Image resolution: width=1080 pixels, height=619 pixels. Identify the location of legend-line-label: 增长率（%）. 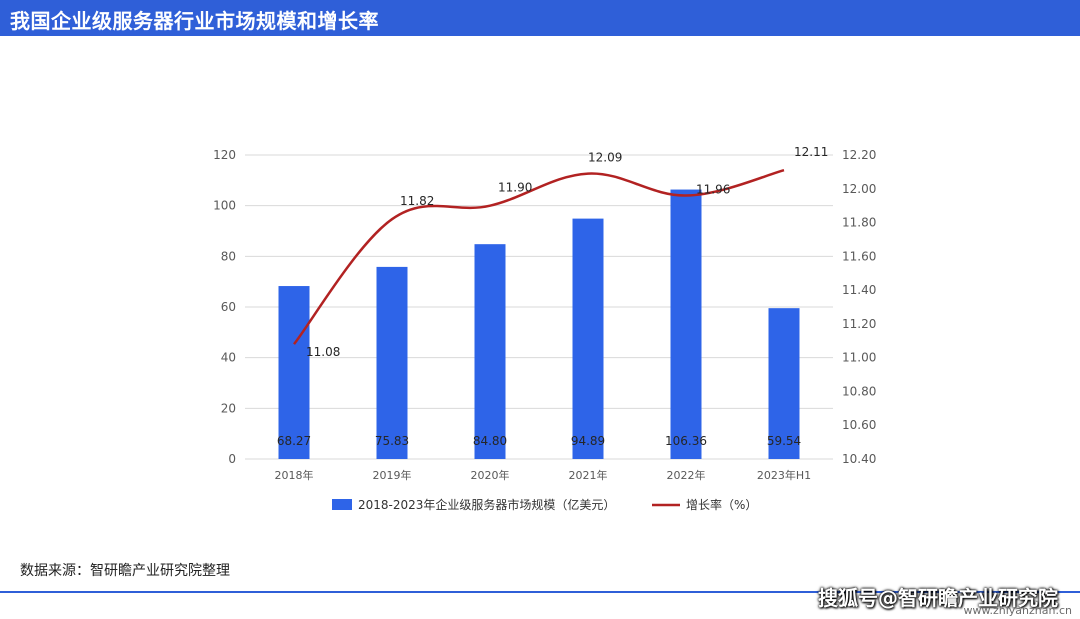
(721, 504).